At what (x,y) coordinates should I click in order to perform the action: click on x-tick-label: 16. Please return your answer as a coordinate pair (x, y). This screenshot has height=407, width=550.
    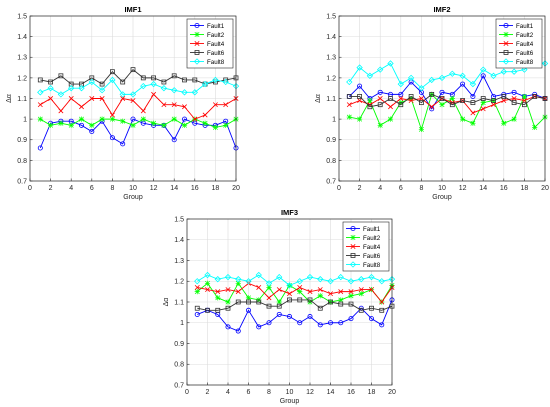
    Looking at the image, I should click on (195, 188).